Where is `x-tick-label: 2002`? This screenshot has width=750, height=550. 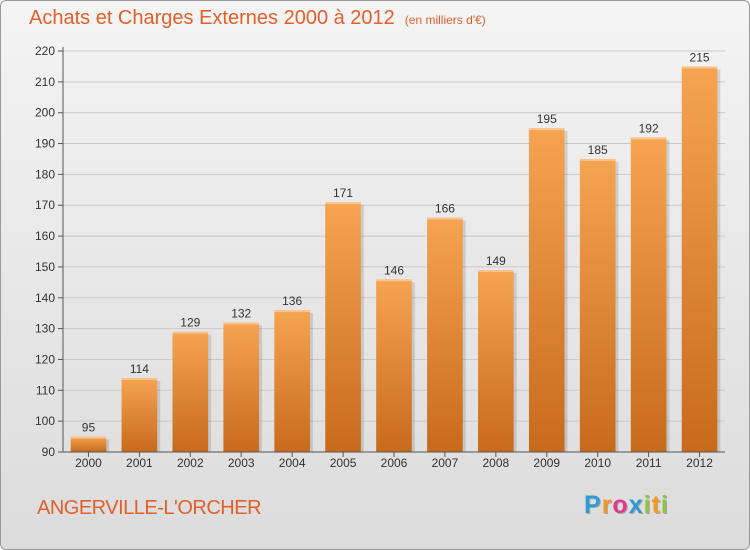
x-tick-label: 2002 is located at coordinates (190, 463).